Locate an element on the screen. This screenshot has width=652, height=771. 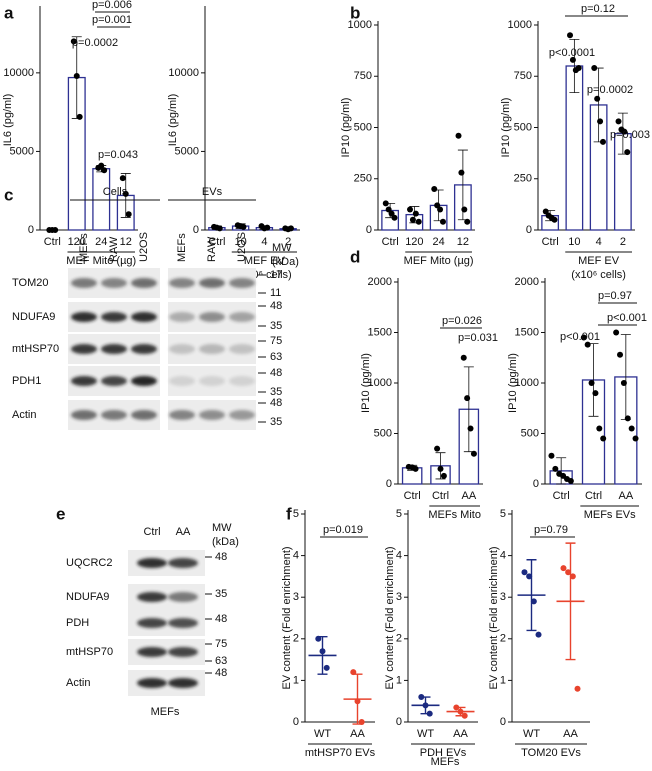
p-value: p=0.043 is located at coordinates (118, 155).